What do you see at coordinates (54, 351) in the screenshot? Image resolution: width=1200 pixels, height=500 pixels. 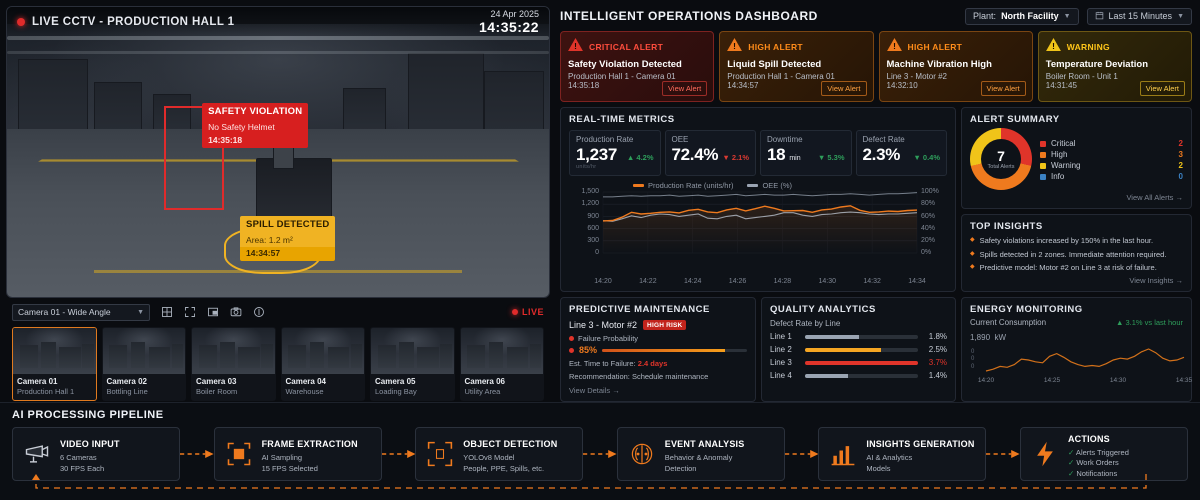 I see `thumbnail-image` at bounding box center [54, 351].